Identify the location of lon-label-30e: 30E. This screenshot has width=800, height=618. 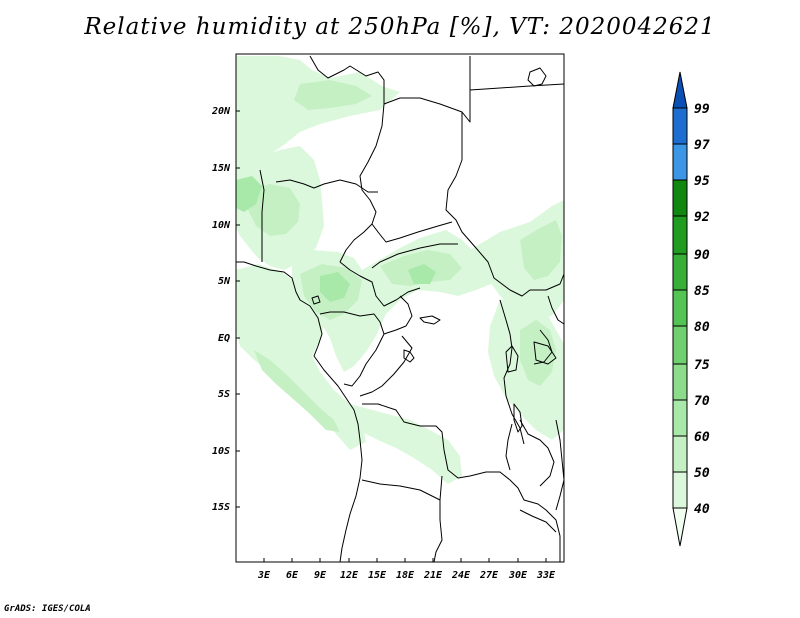
(518, 575).